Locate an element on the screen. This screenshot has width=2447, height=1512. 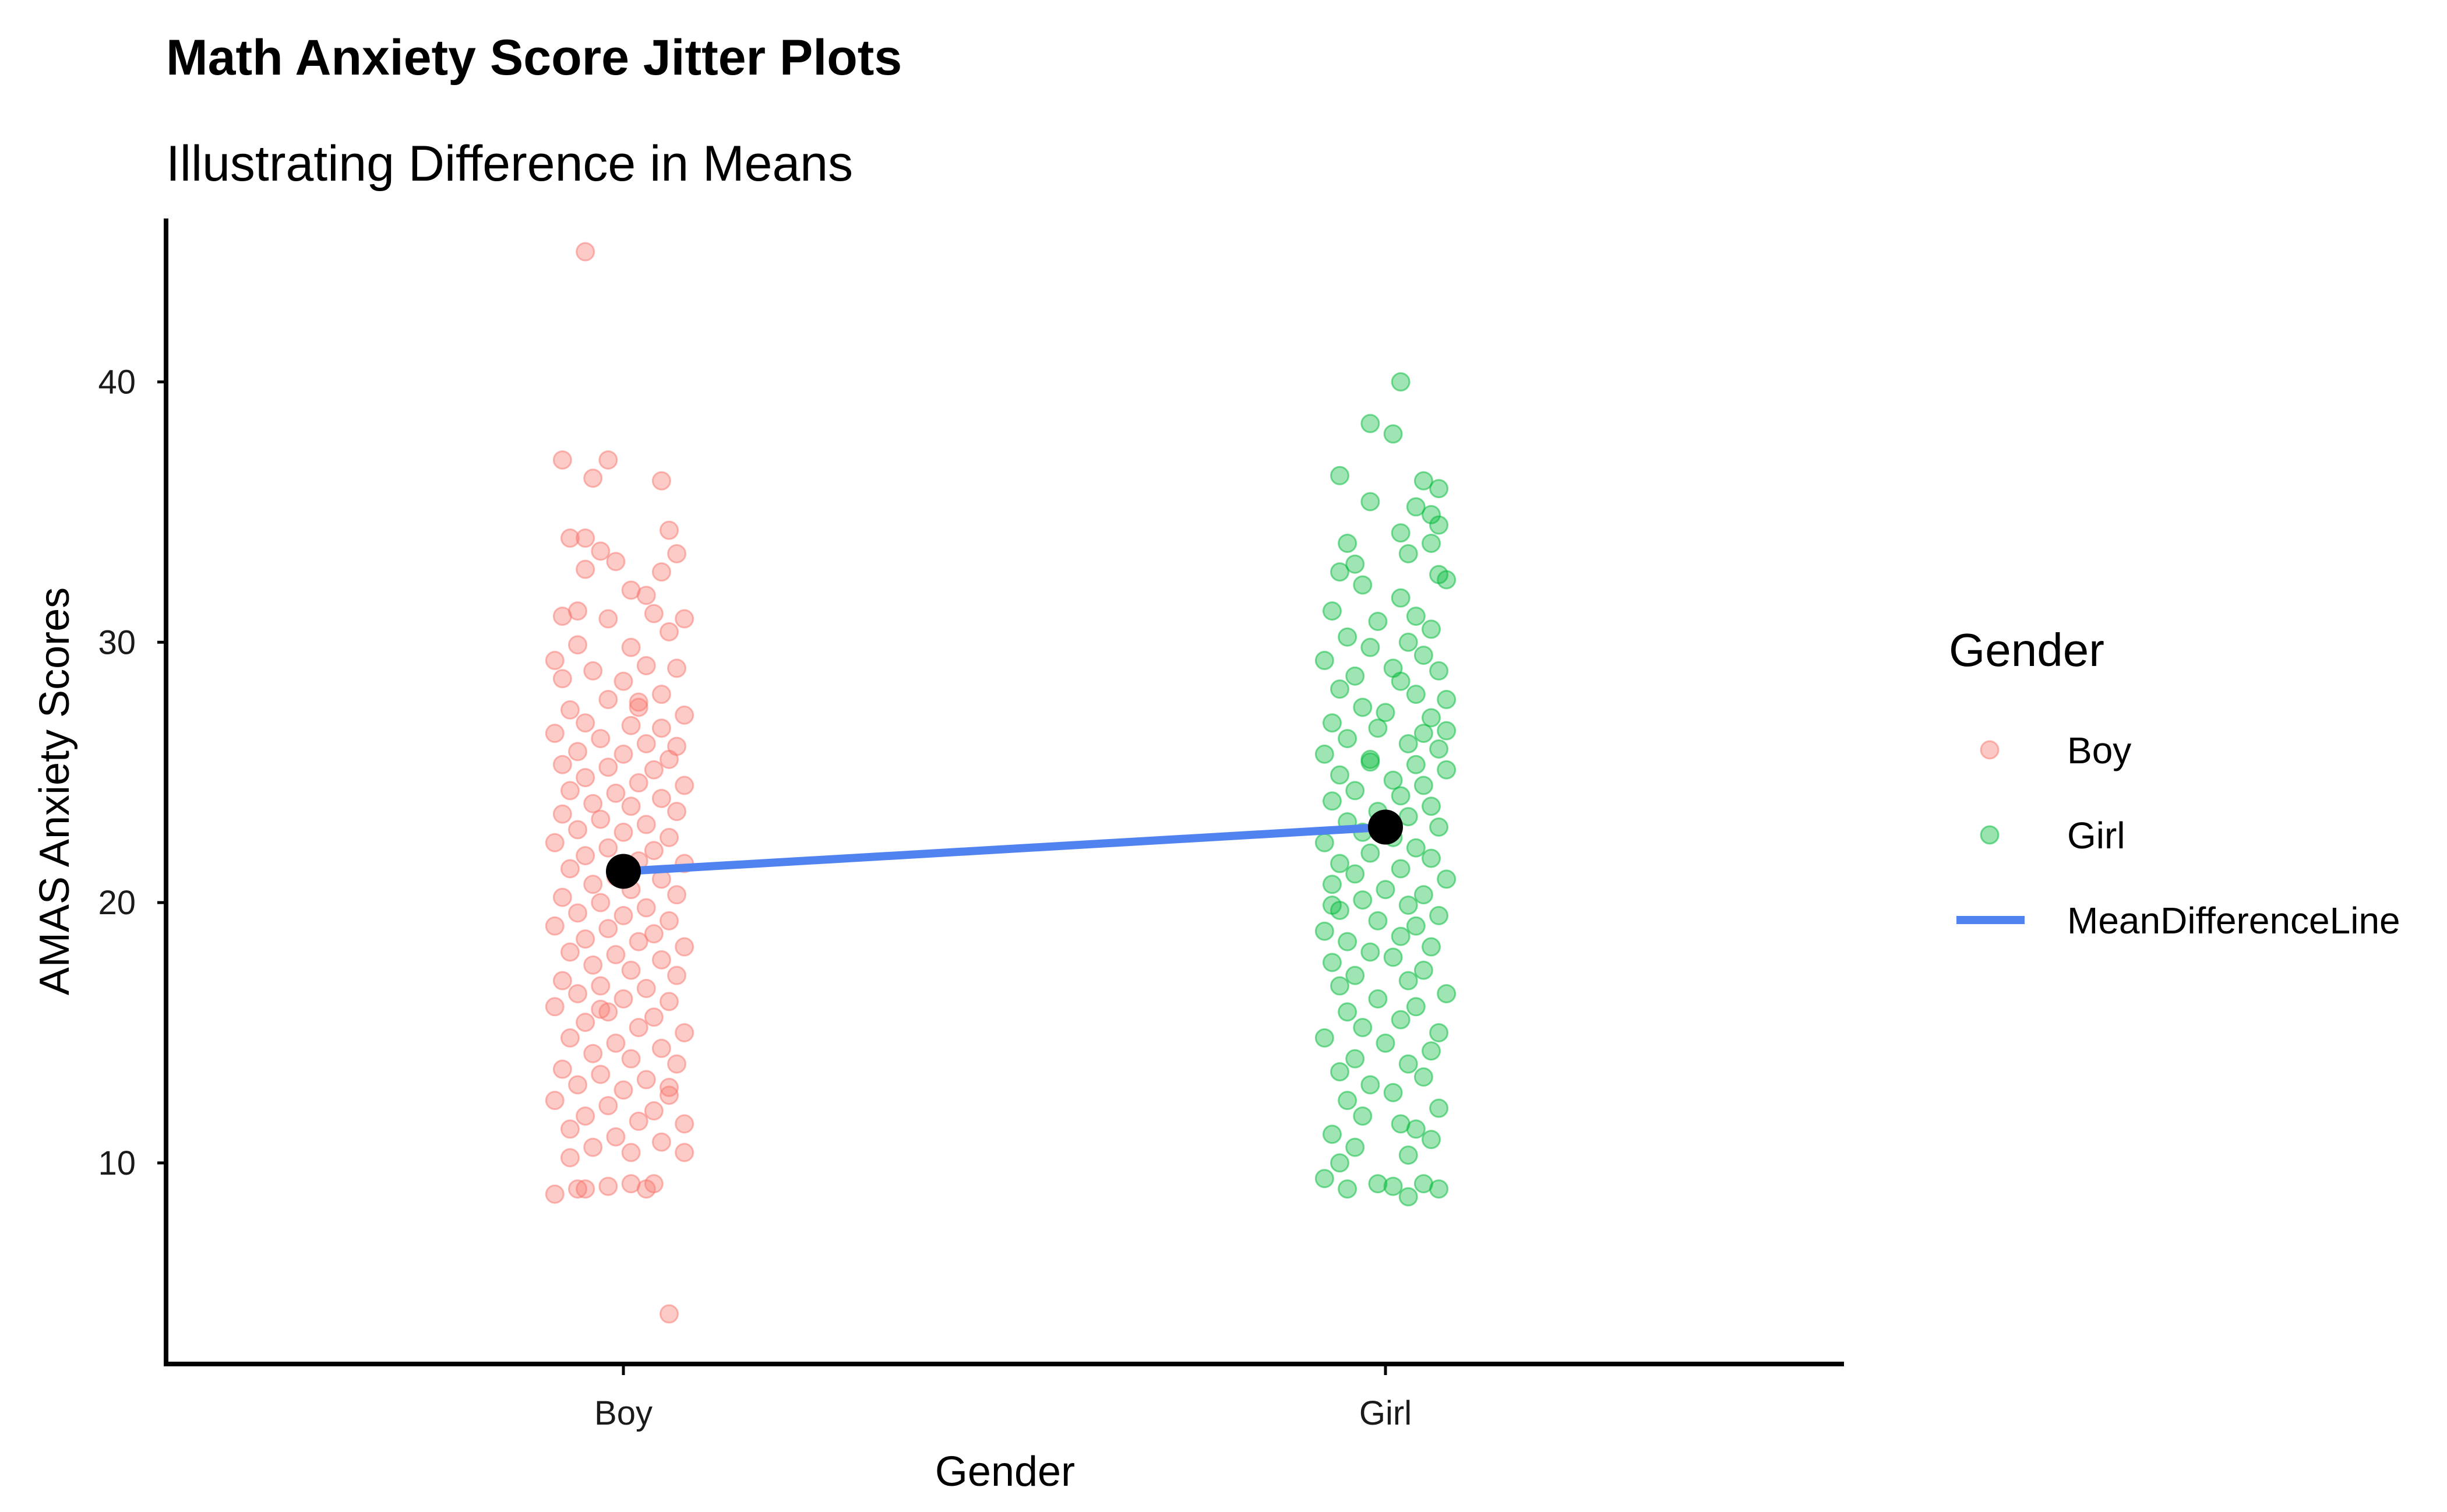
legend-entry-mean-line: MeanDifferenceLine is located at coordinates (2178, 921).